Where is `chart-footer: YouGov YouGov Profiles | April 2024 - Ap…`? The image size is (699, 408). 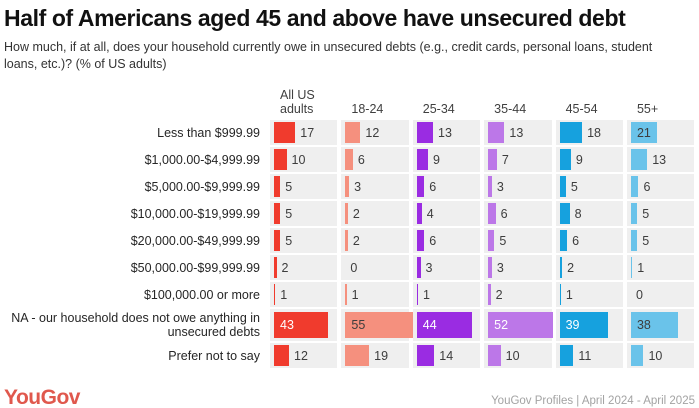 chart-footer: YouGov YouGov Profiles | April 2024 - Ap… is located at coordinates (349, 397).